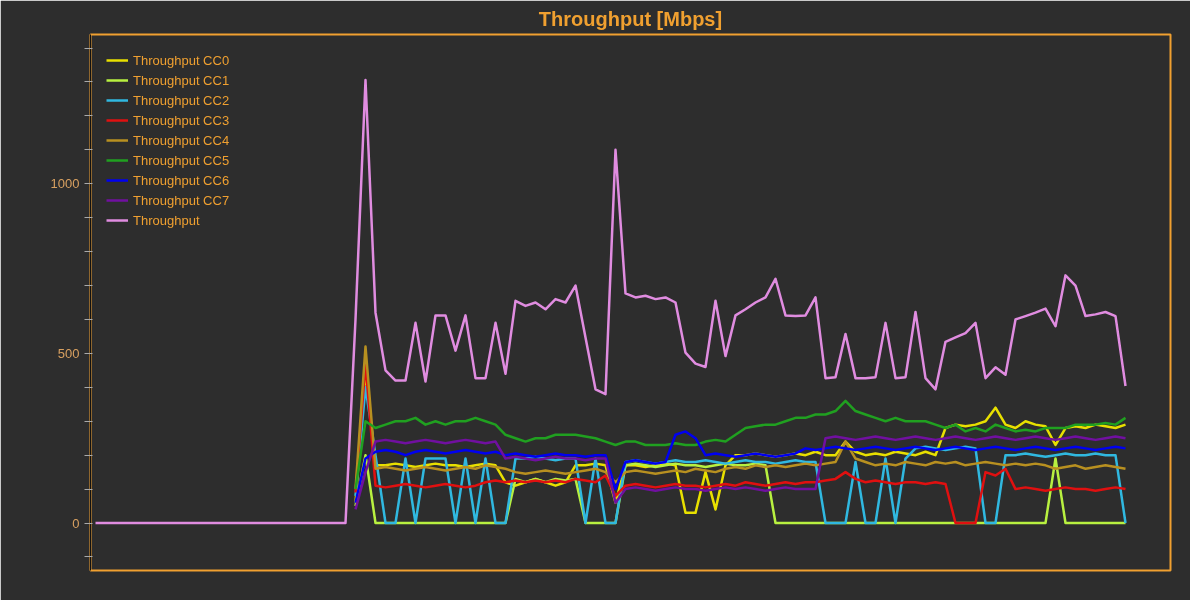  I want to click on legend-label: Throughput CC1, so click(181, 80).